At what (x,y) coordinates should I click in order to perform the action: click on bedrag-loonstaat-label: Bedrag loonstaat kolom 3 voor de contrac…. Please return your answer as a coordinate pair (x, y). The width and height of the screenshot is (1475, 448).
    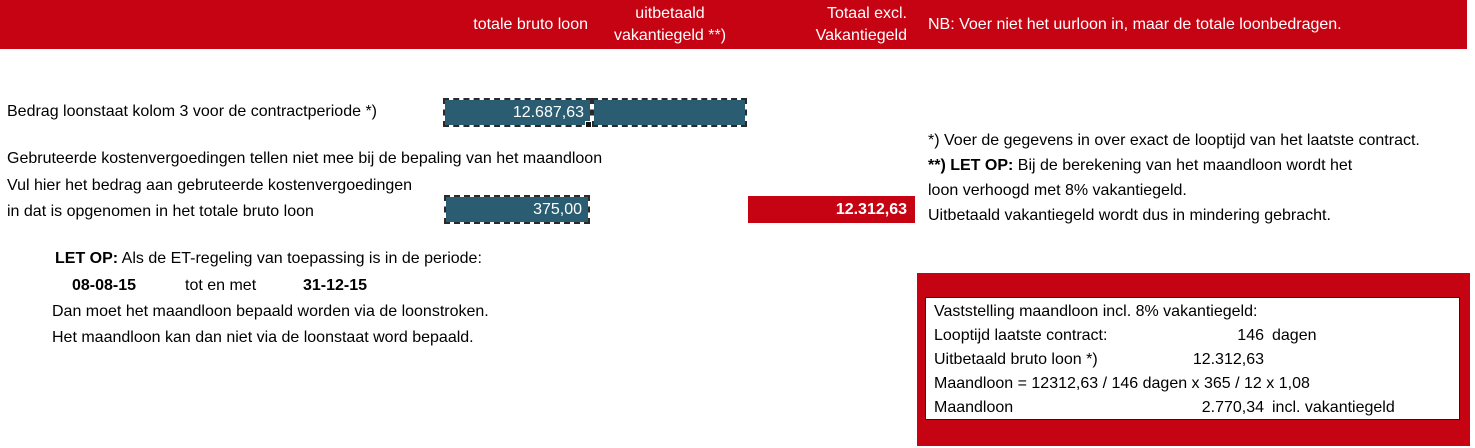
    Looking at the image, I should click on (192, 111).